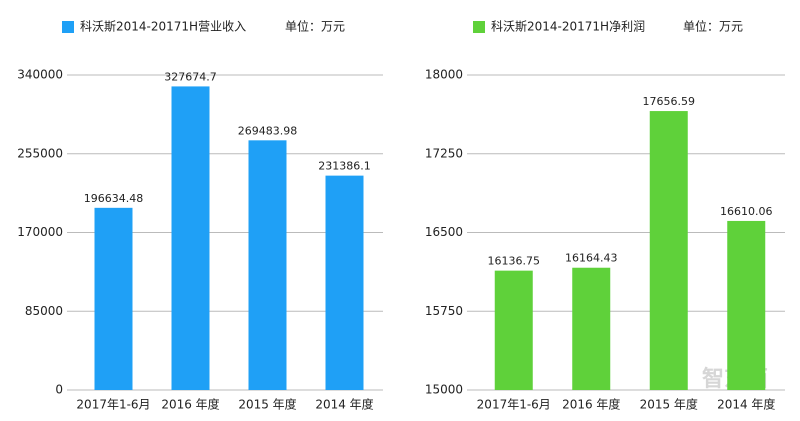 The height and width of the screenshot is (421, 800). Describe the element at coordinates (40, 232) in the screenshot. I see `y-tick-label: 170000` at that location.